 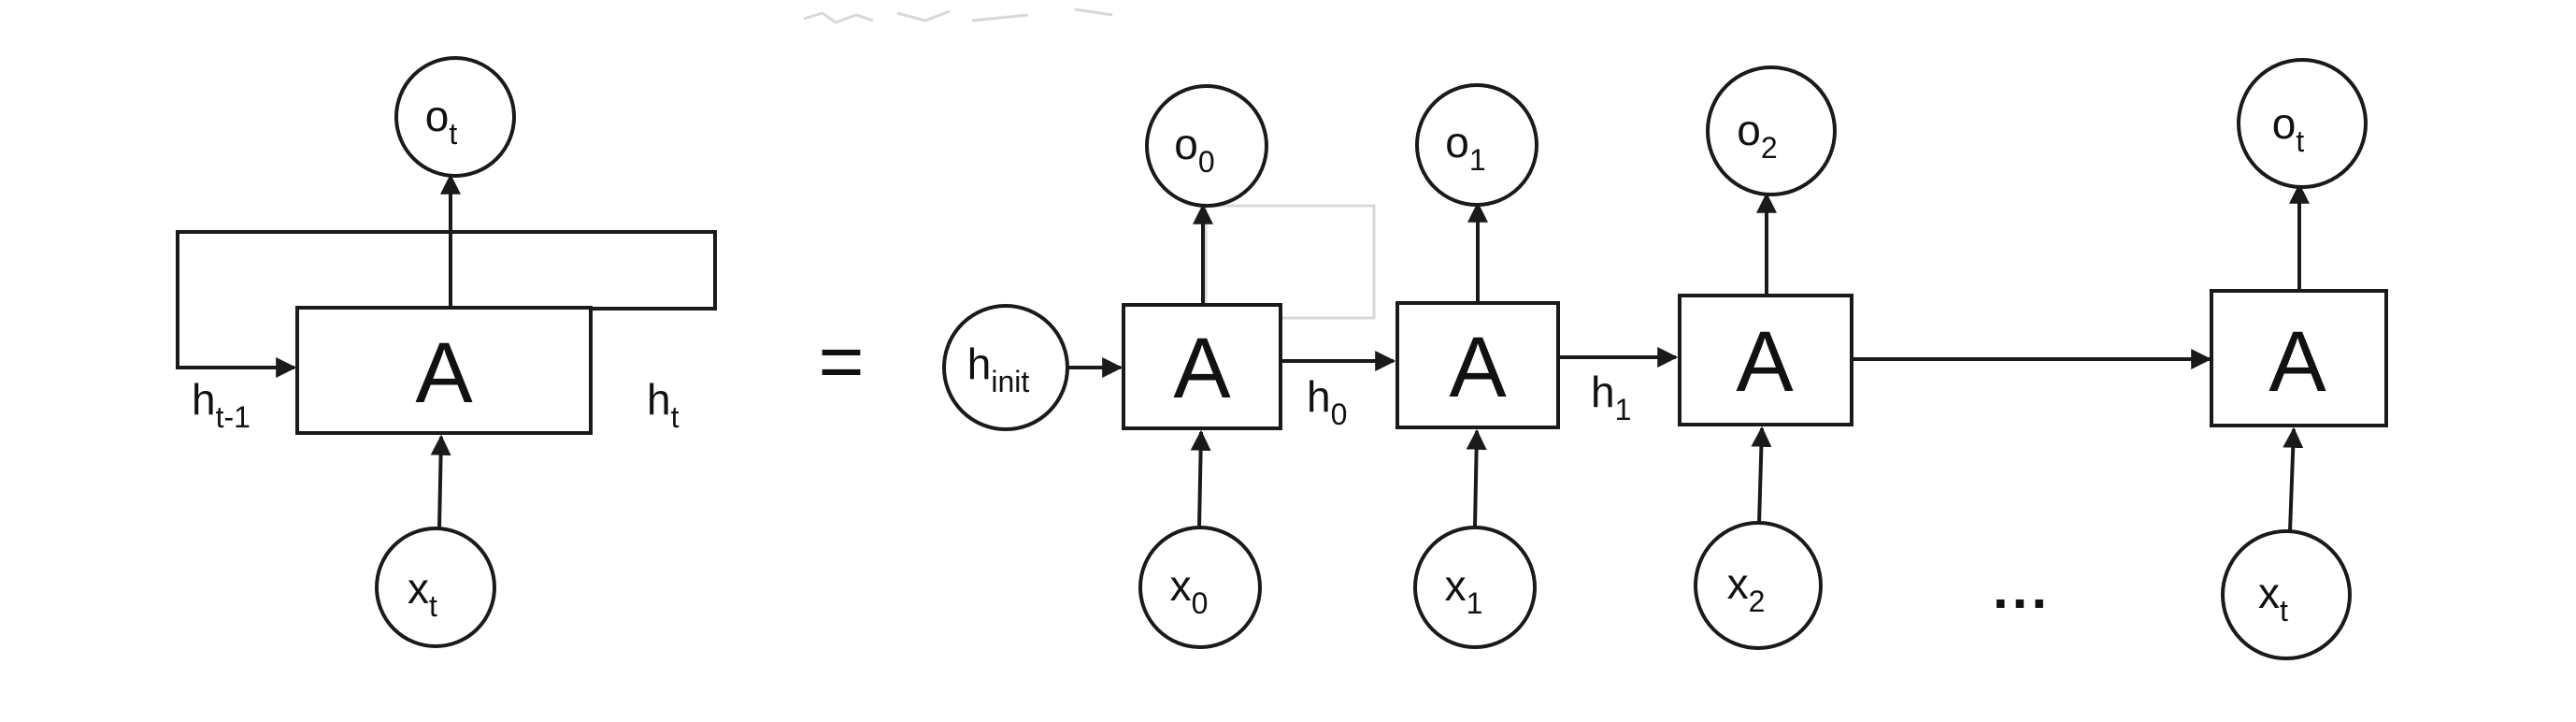 I want to click on cell-2-input-arrow, so click(x=1761, y=475).